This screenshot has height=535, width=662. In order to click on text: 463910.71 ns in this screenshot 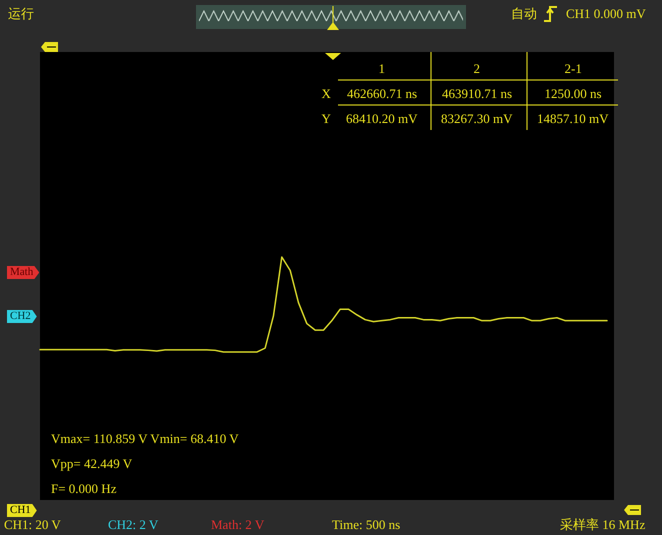, I will do `click(477, 94)`.